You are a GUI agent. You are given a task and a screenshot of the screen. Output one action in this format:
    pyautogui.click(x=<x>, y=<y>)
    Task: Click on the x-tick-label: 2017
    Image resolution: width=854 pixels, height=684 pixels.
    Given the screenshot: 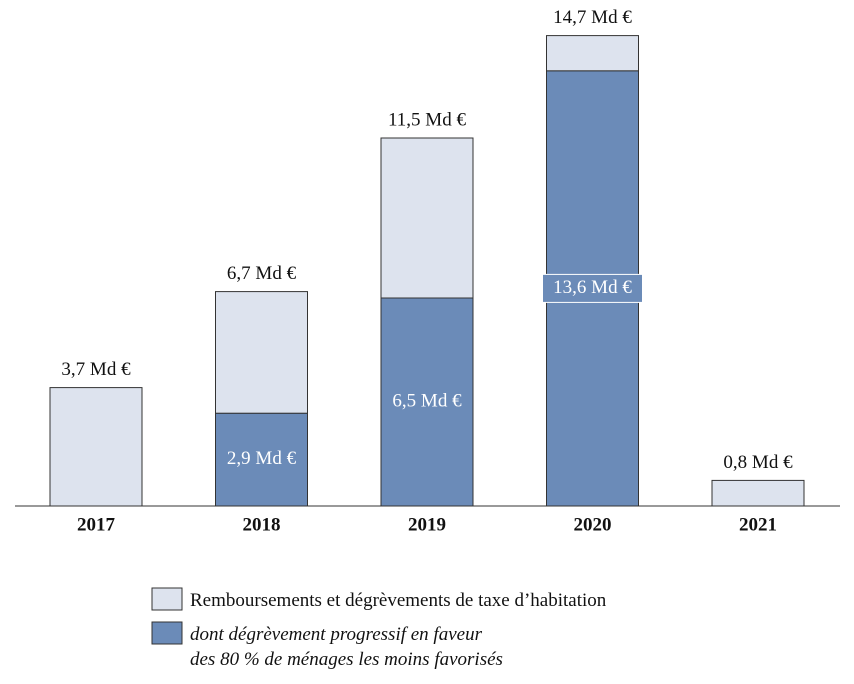 What is the action you would take?
    pyautogui.click(x=96, y=524)
    